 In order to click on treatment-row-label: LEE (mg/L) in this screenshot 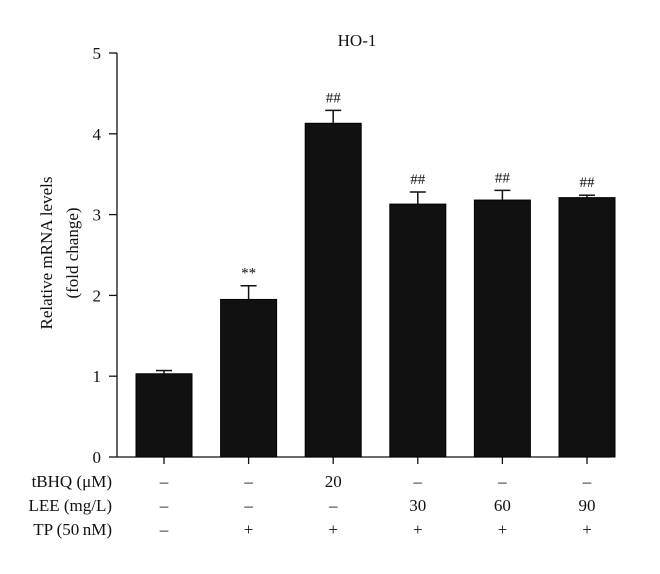, I will do `click(70, 505)`.